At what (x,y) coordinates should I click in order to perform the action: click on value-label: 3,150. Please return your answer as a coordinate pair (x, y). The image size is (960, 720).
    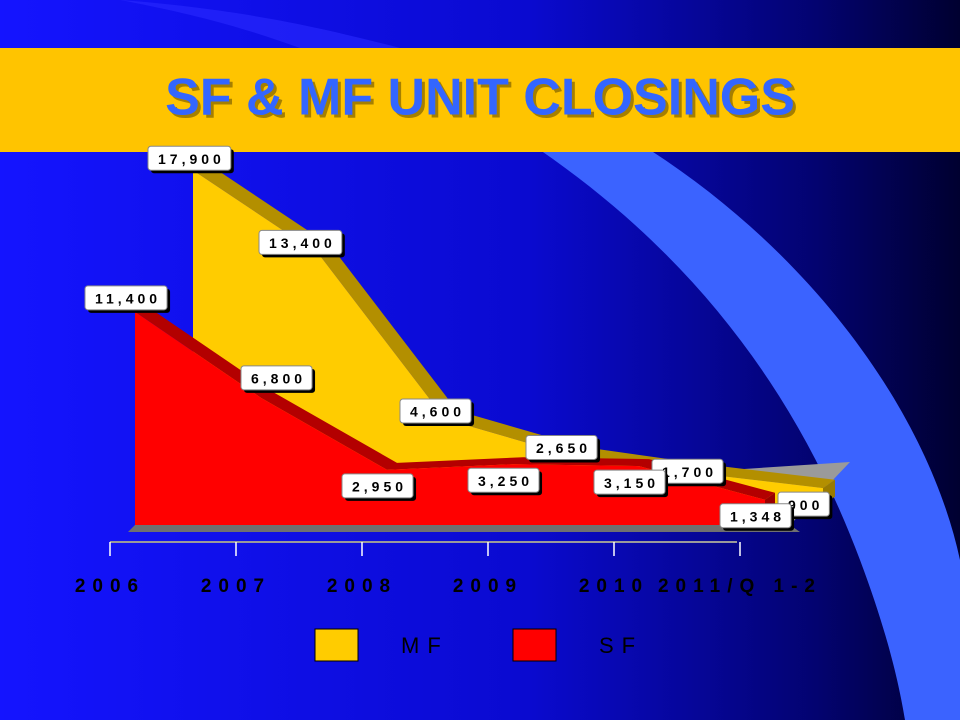
    Looking at the image, I should click on (631, 483).